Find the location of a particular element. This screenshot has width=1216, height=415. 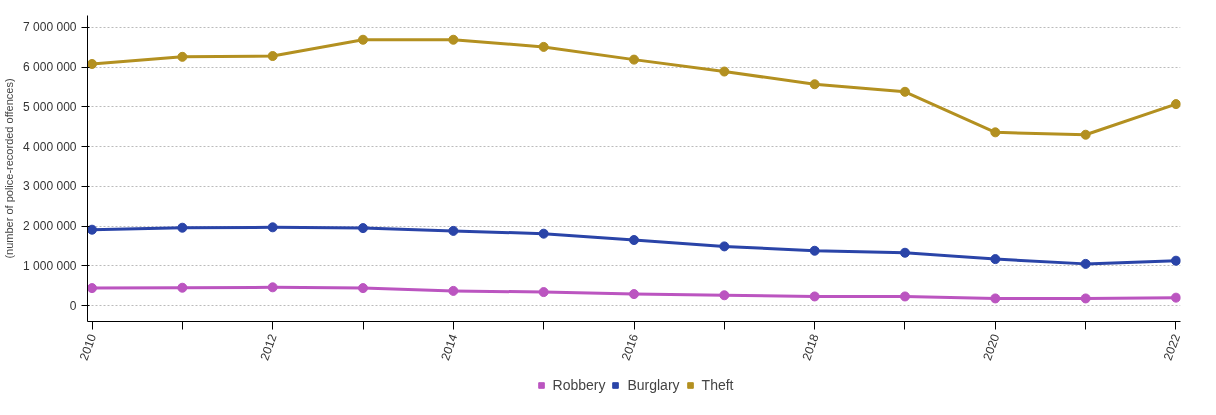

y-tick-label: 7 000 000 is located at coordinates (50, 27).